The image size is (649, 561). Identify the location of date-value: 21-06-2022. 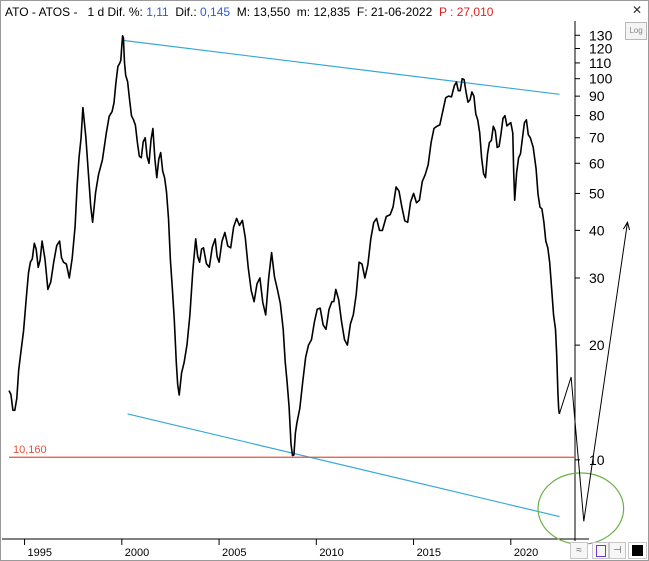
(401, 12).